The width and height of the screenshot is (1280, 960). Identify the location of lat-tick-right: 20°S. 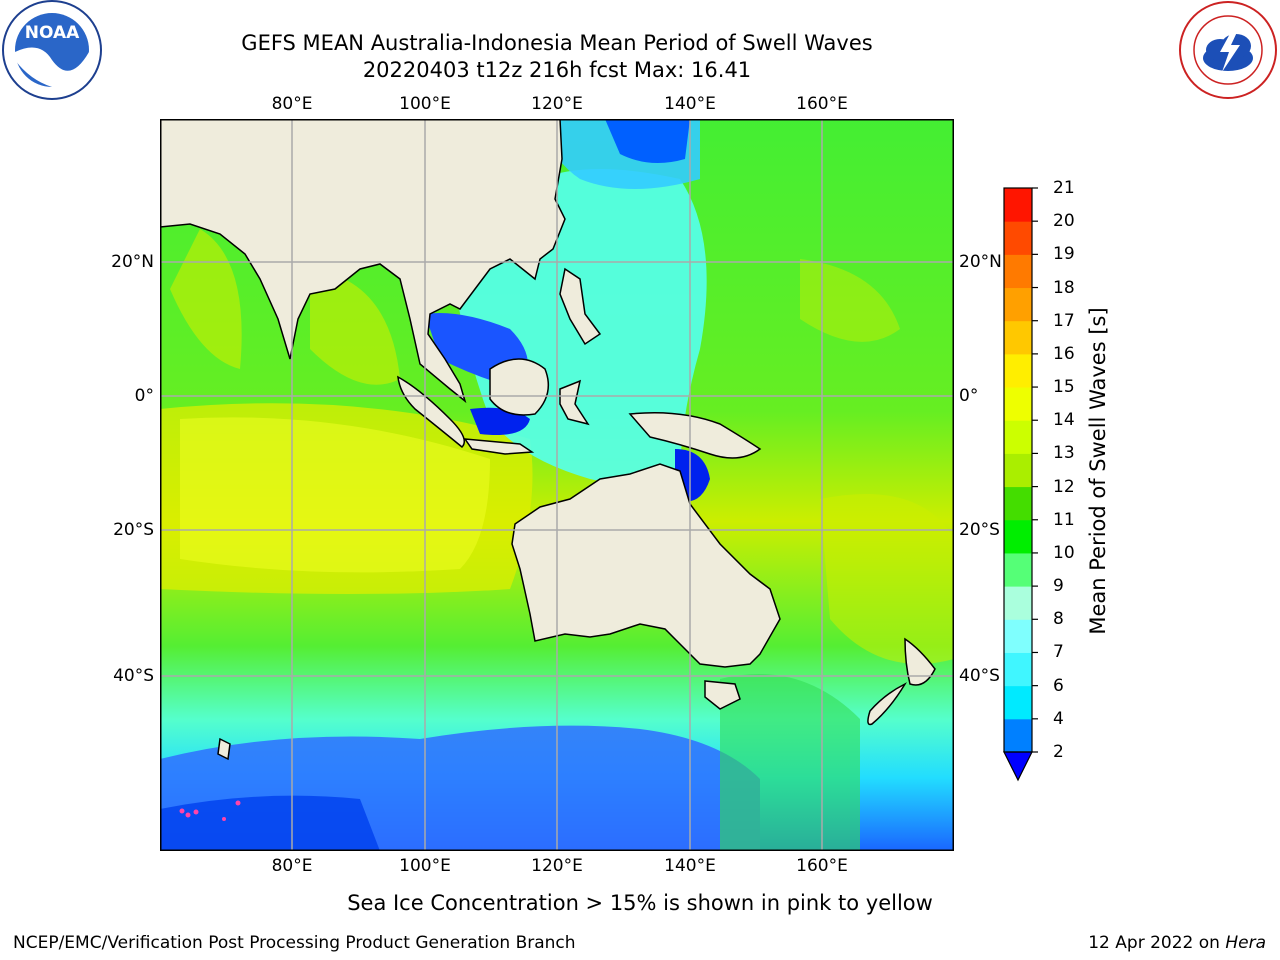
(979, 530).